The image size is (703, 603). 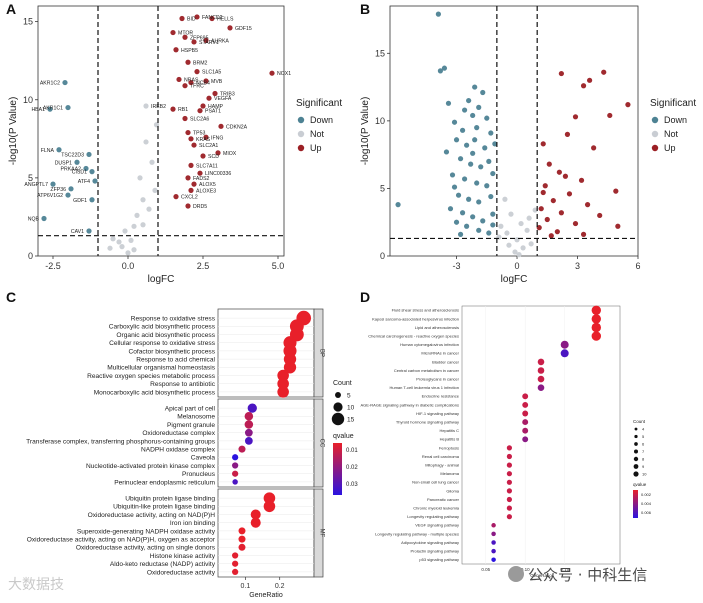 What do you see at coordinates (643, 429) in the screenshot?
I see `size-legend-label: 4` at bounding box center [643, 429].